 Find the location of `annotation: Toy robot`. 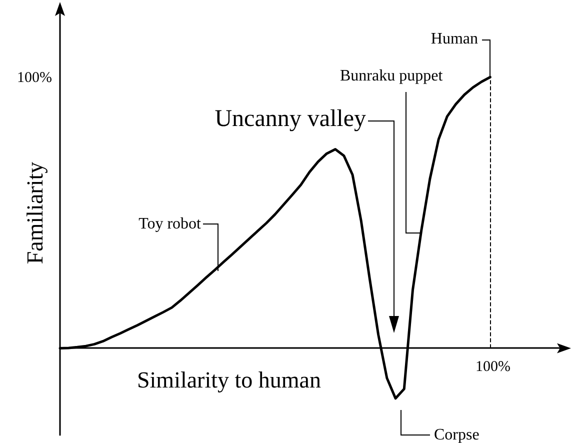

annotation: Toy robot is located at coordinates (170, 224).